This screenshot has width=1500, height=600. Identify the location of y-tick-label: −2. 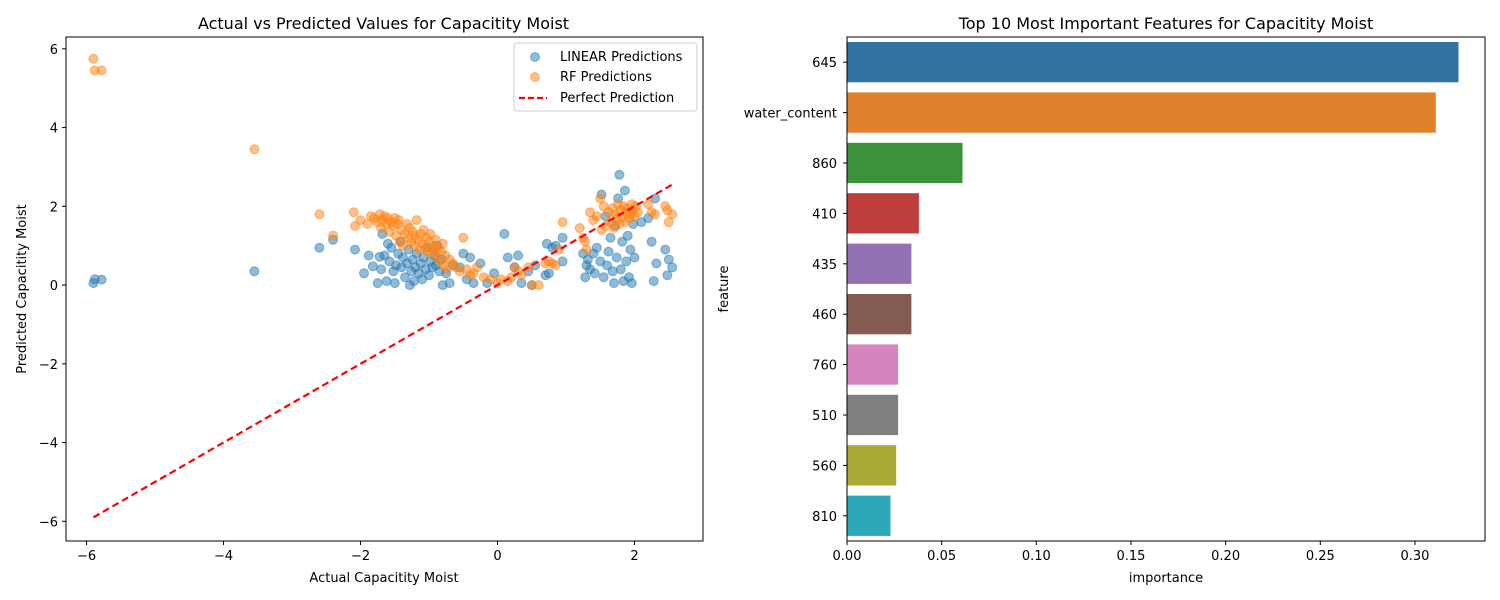
(48, 365).